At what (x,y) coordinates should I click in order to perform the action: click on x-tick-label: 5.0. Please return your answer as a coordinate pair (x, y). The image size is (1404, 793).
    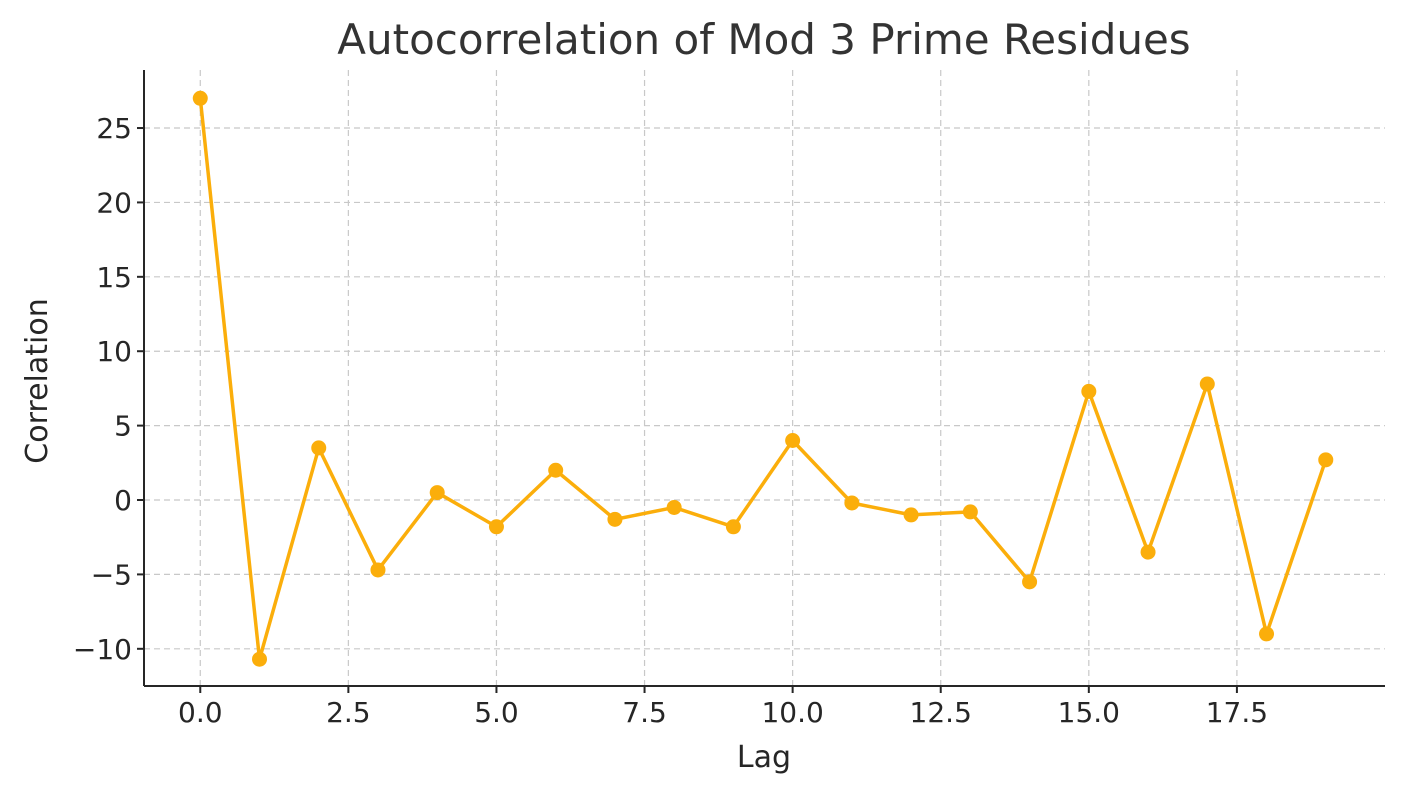
    Looking at the image, I should click on (496, 712).